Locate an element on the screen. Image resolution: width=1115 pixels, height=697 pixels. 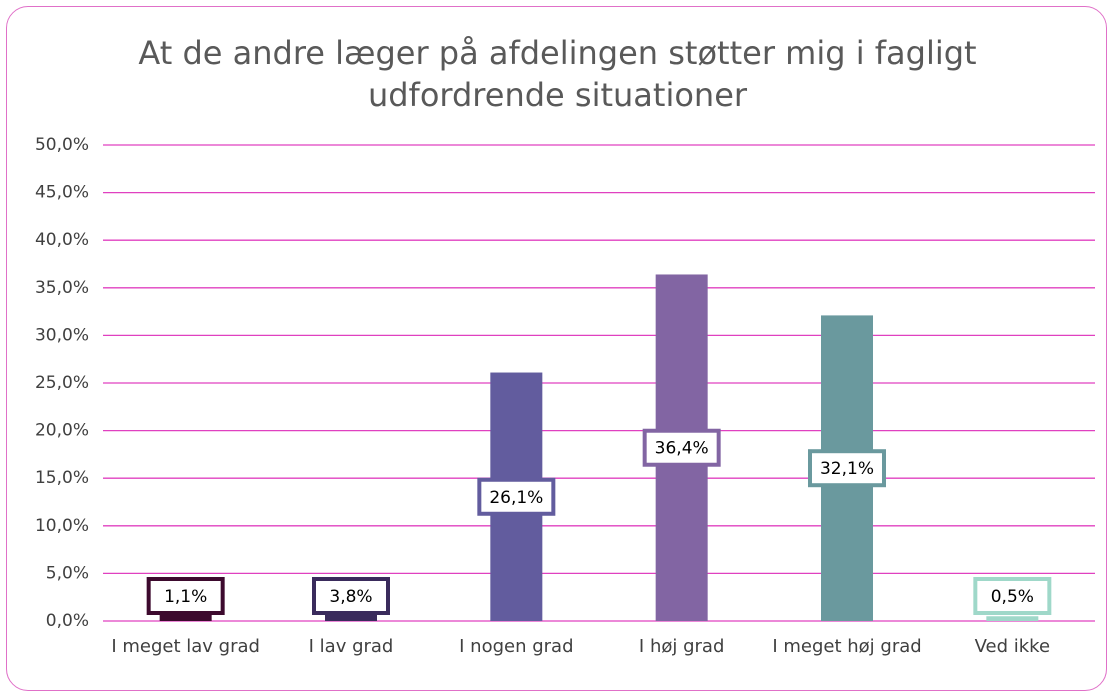
x-tick-label: I nogen grad is located at coordinates (516, 646).